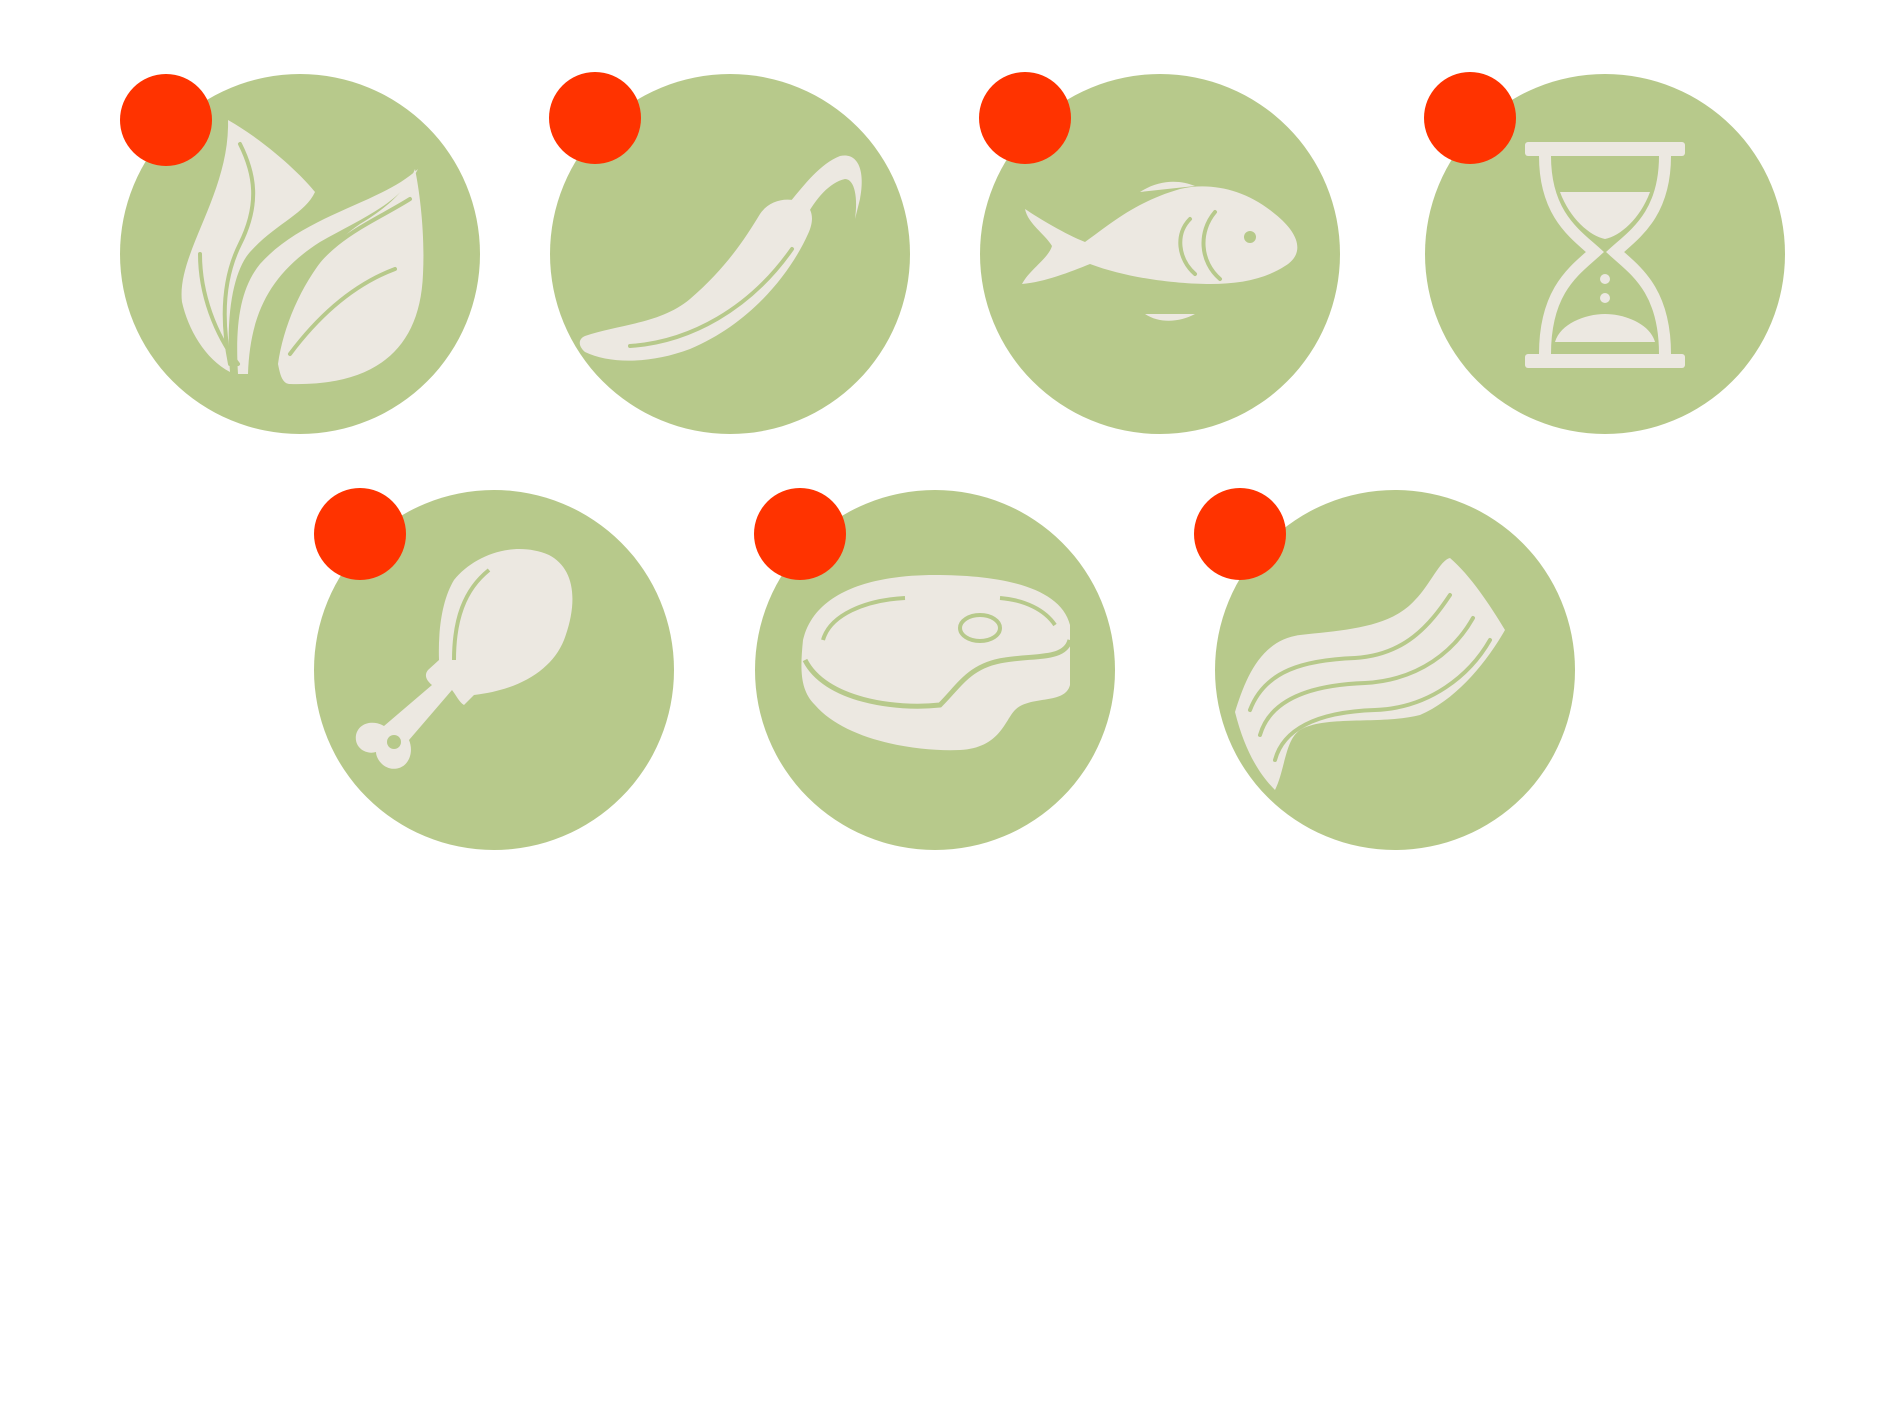  Describe the element at coordinates (464, 659) in the screenshot. I see `chicken-drumstick-icon` at that location.